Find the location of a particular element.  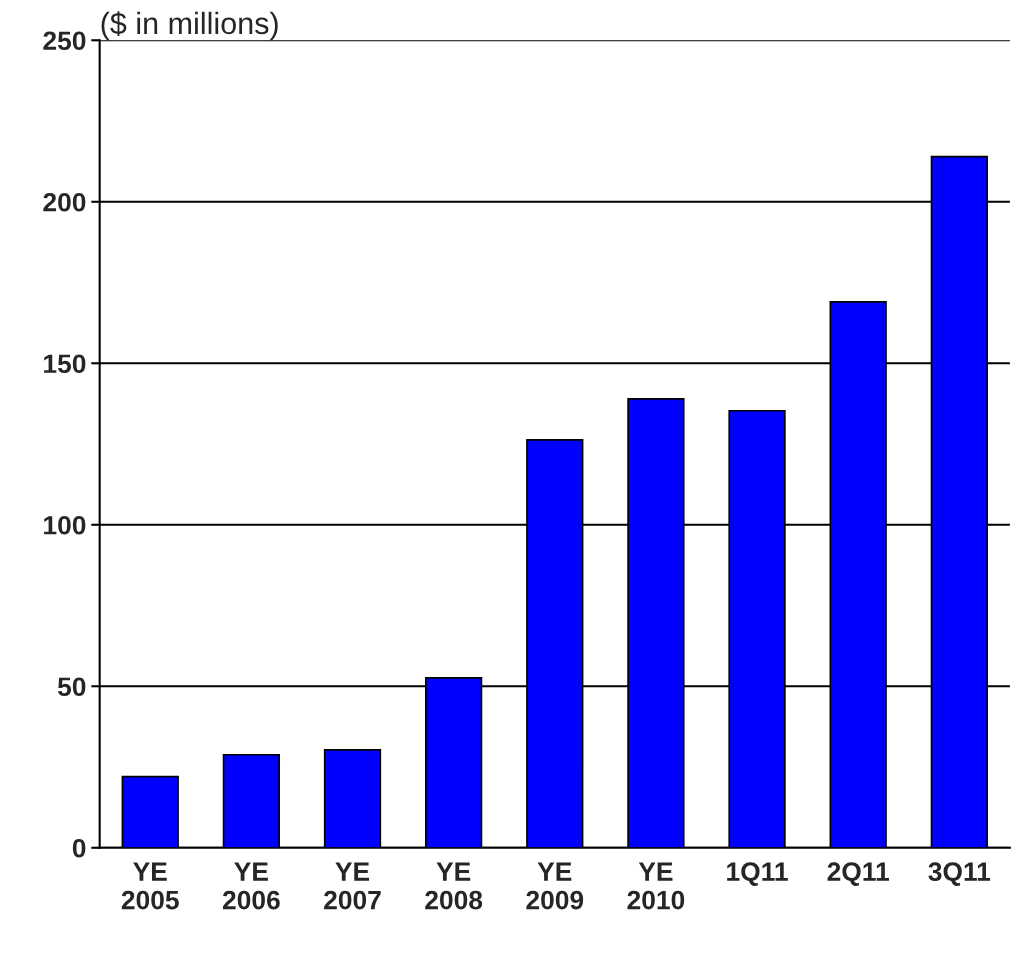

y-tick-label: 250 is located at coordinates (64, 41).